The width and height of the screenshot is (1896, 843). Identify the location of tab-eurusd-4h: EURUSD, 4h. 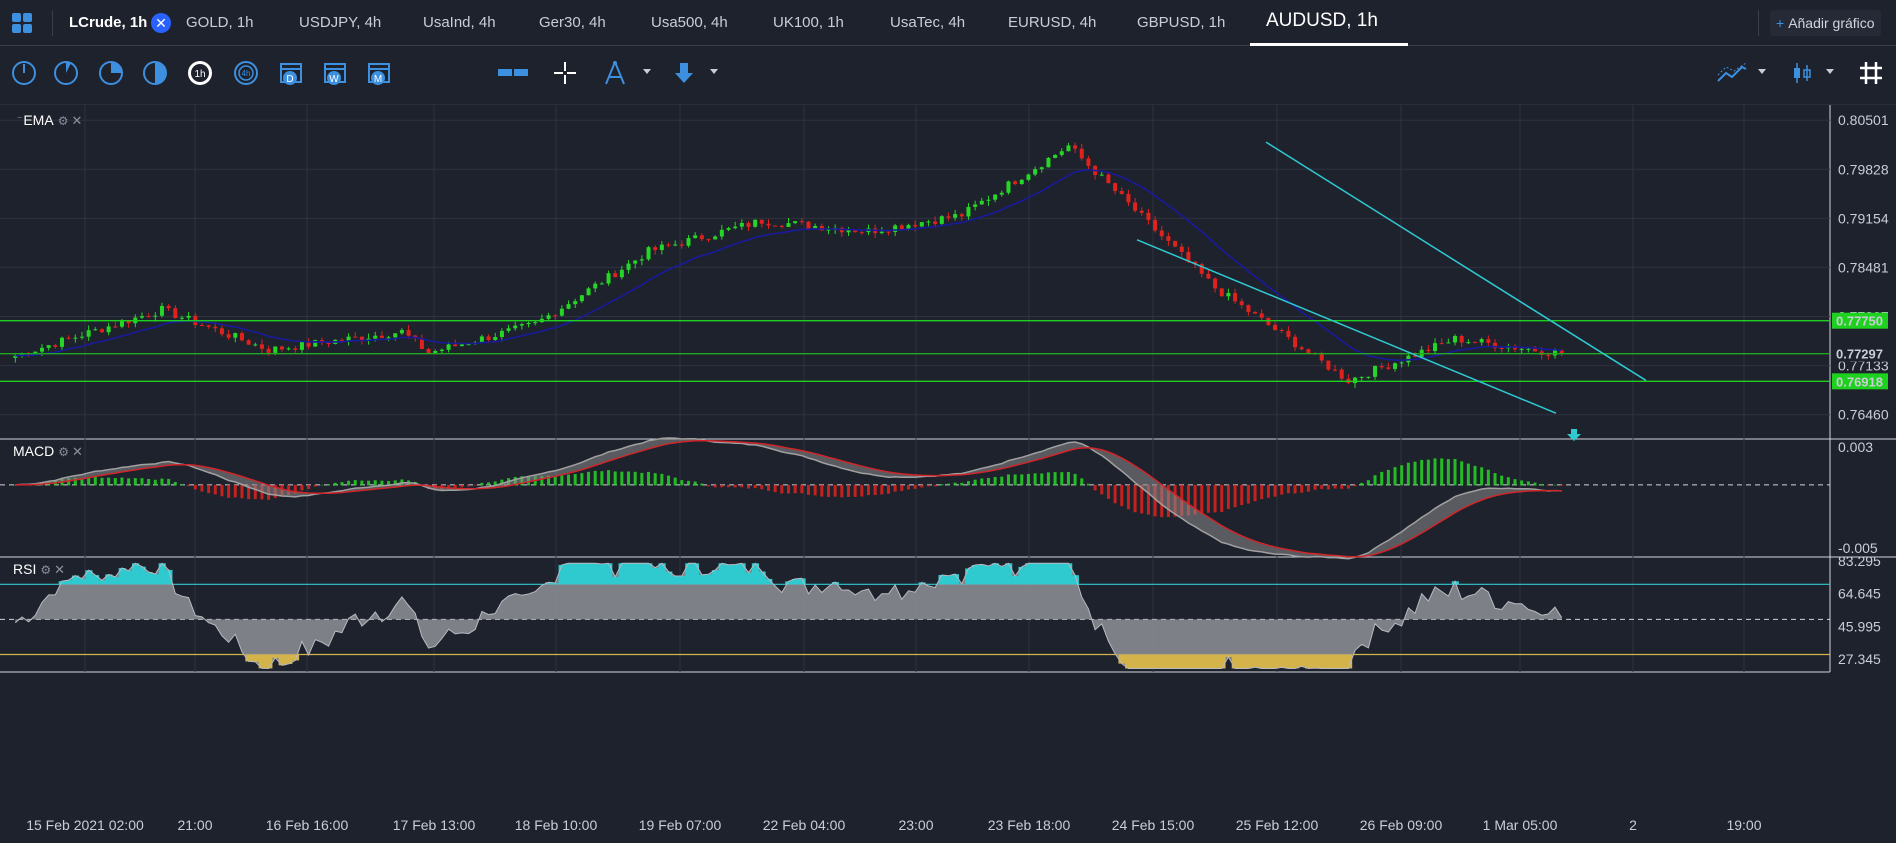
(1052, 22).